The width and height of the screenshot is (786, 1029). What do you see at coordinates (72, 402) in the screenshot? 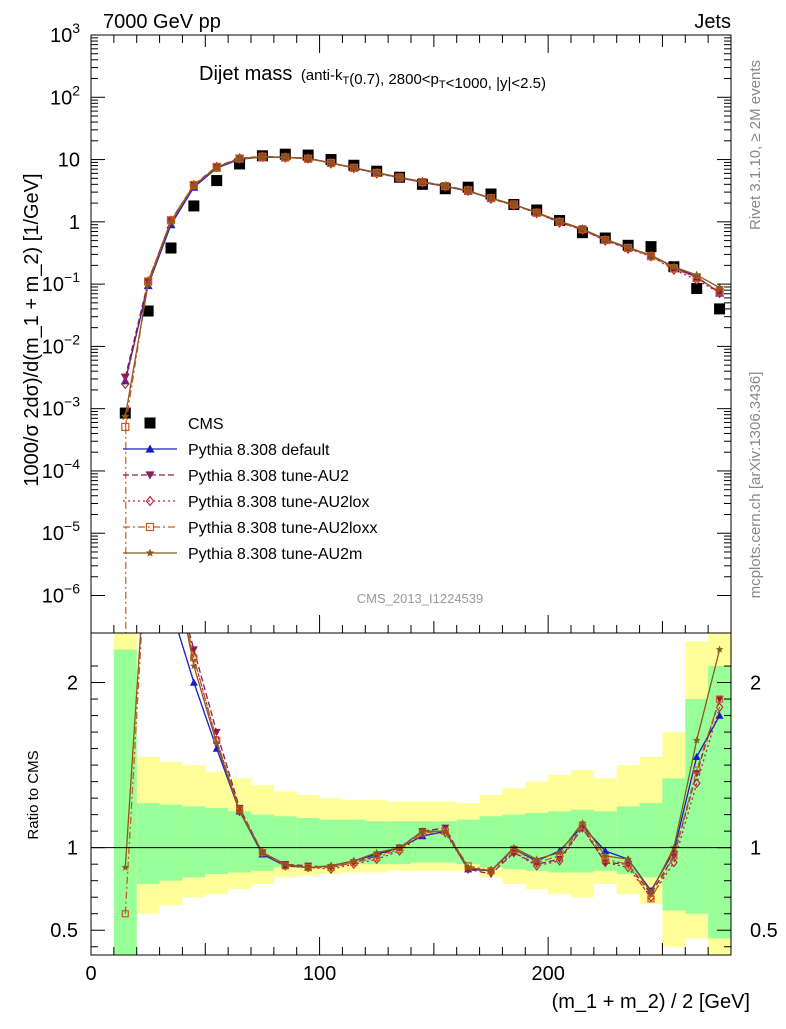
I see `y-tick-exponent: −3` at bounding box center [72, 402].